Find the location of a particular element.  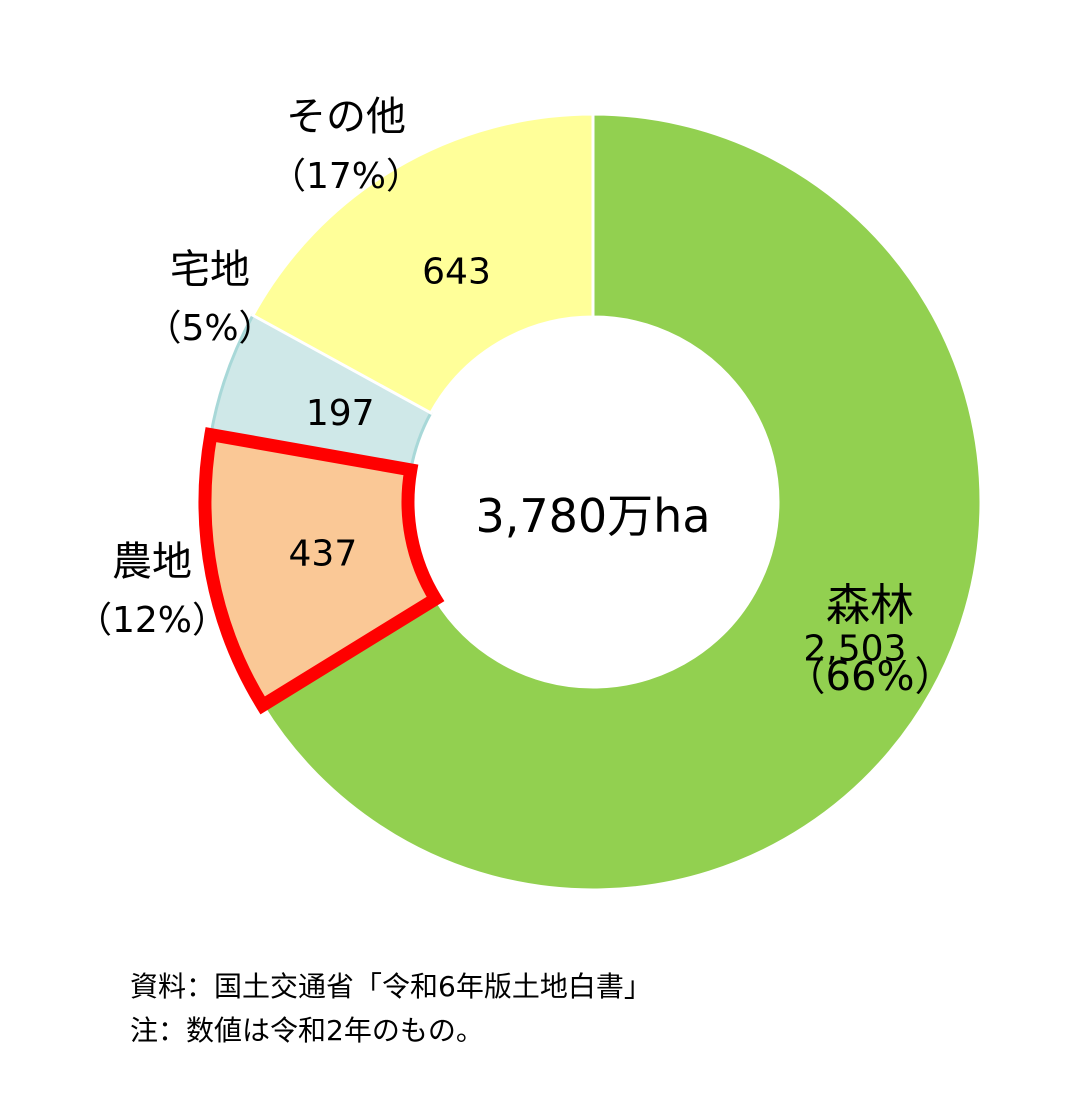

percent-label-forest: （66%） is located at coordinates (870, 677).